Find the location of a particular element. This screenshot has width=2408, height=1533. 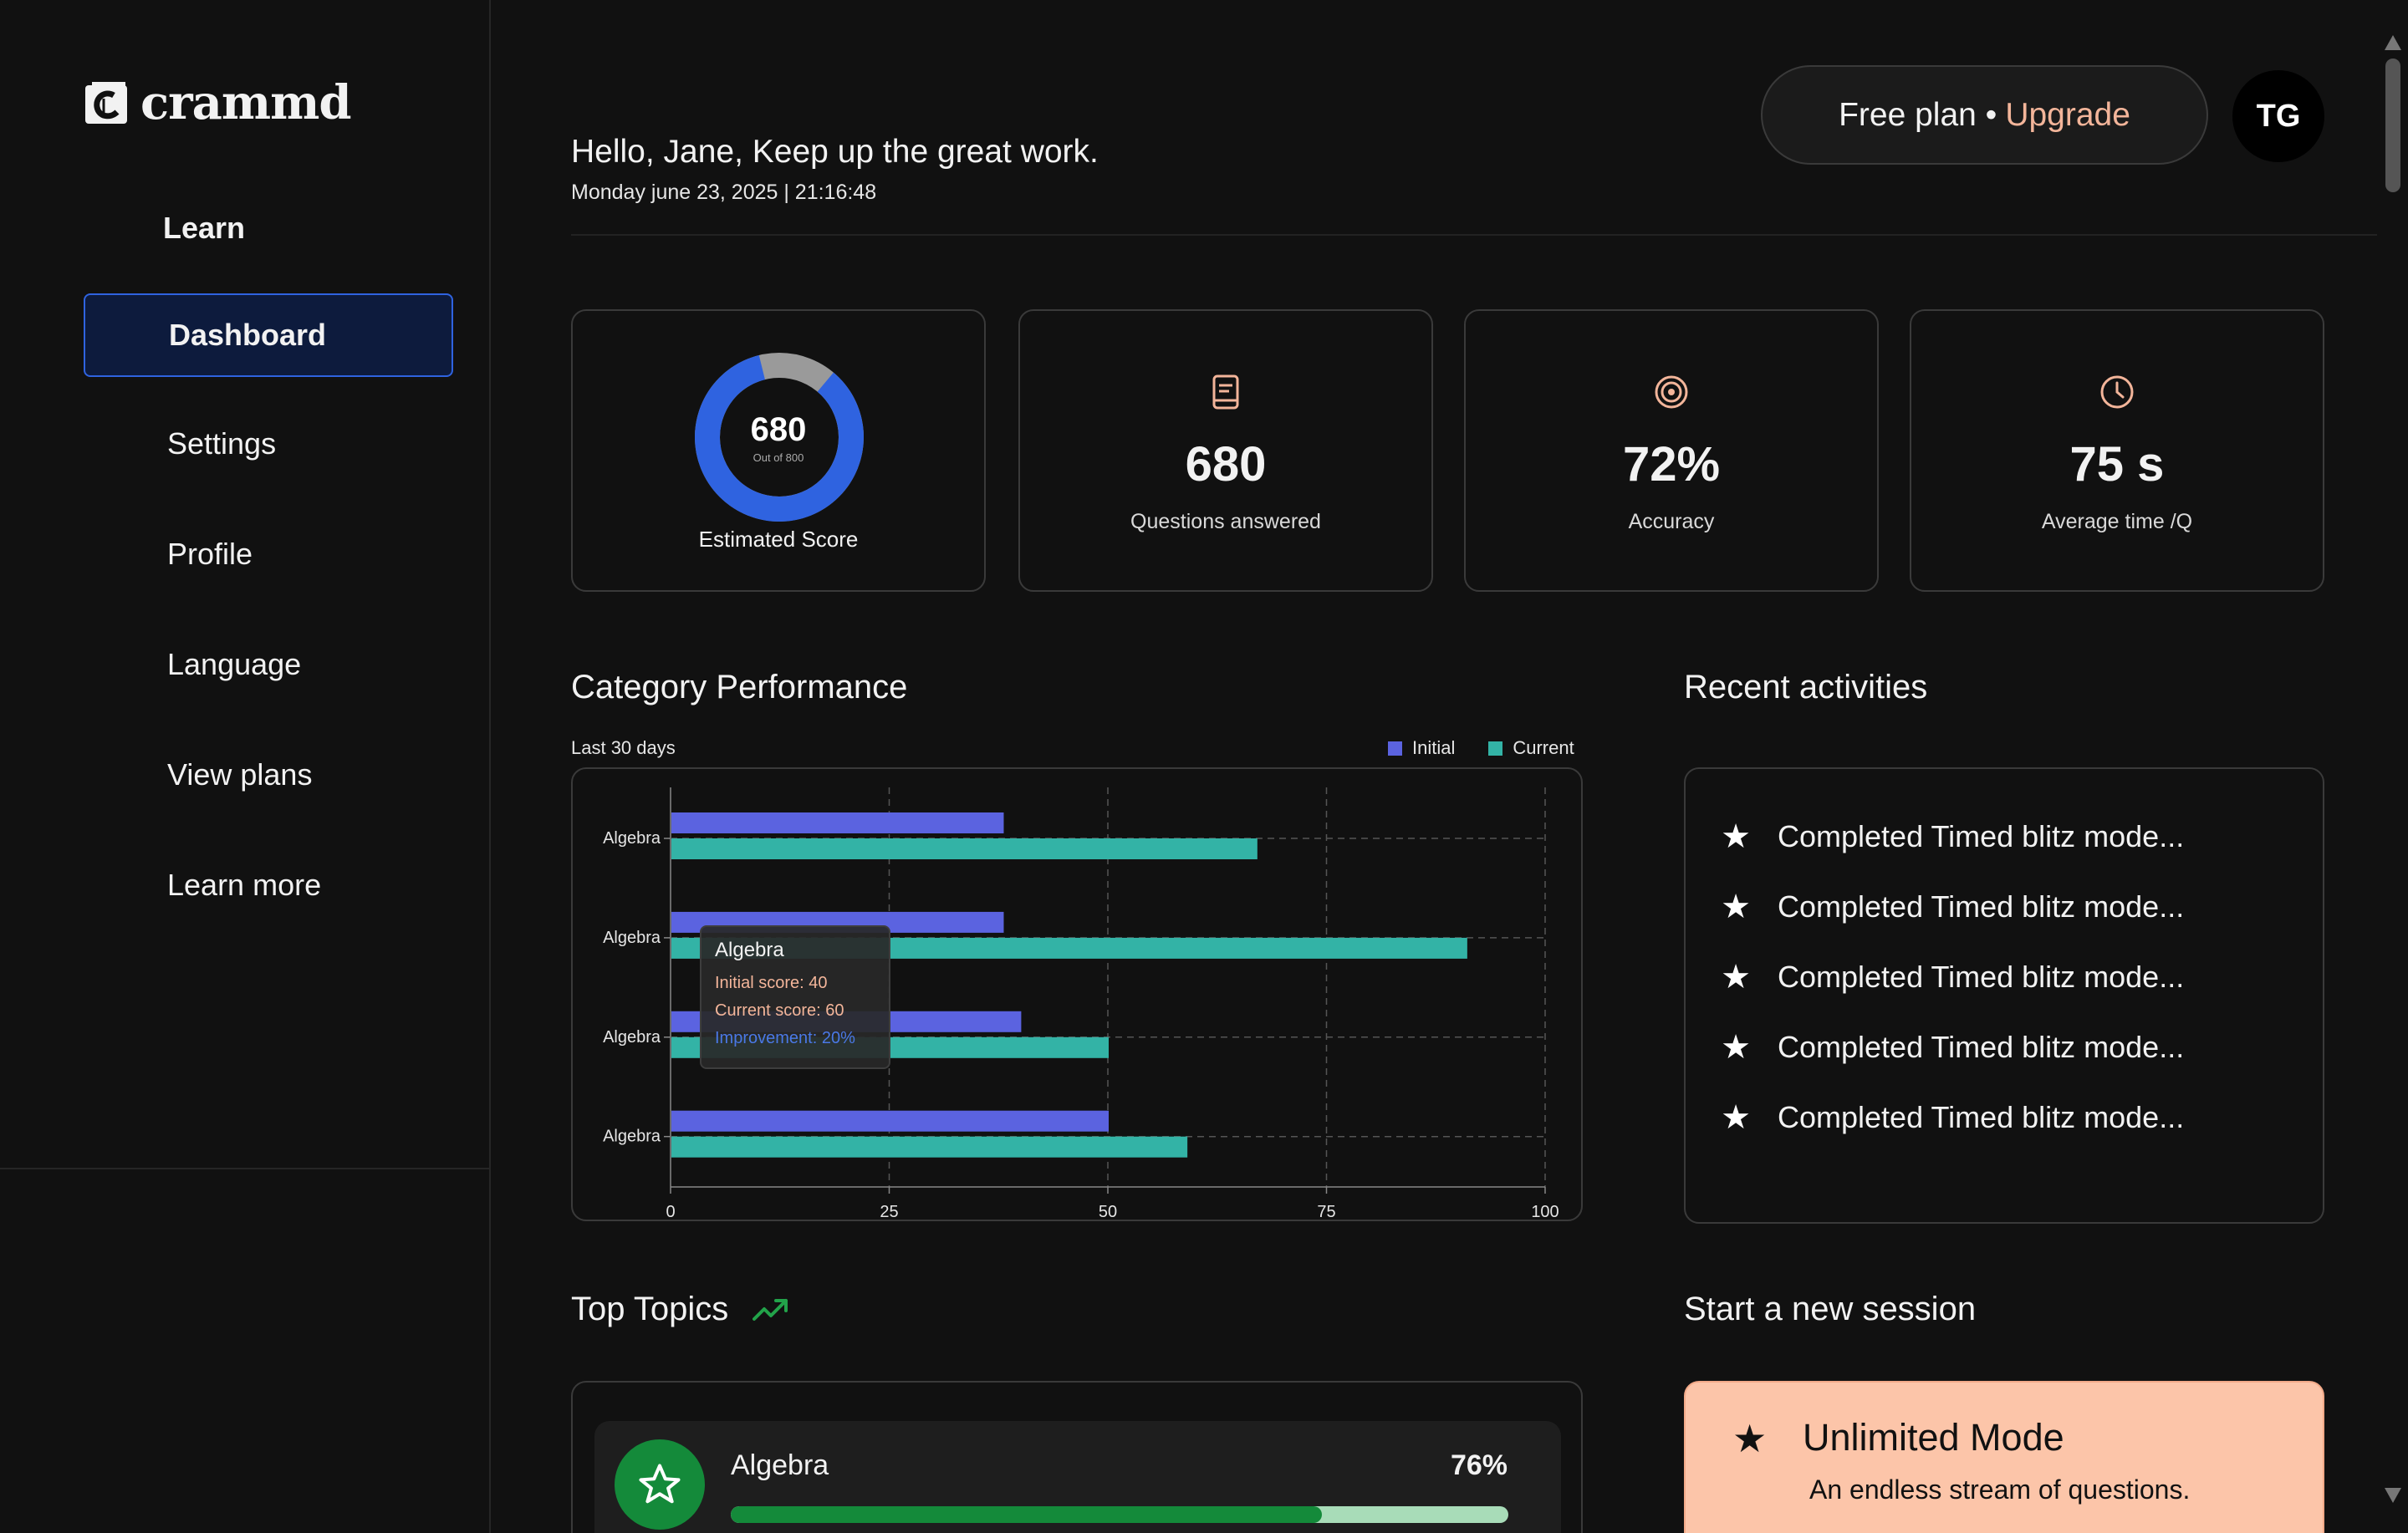

topic-progress-bar is located at coordinates (1119, 1514).